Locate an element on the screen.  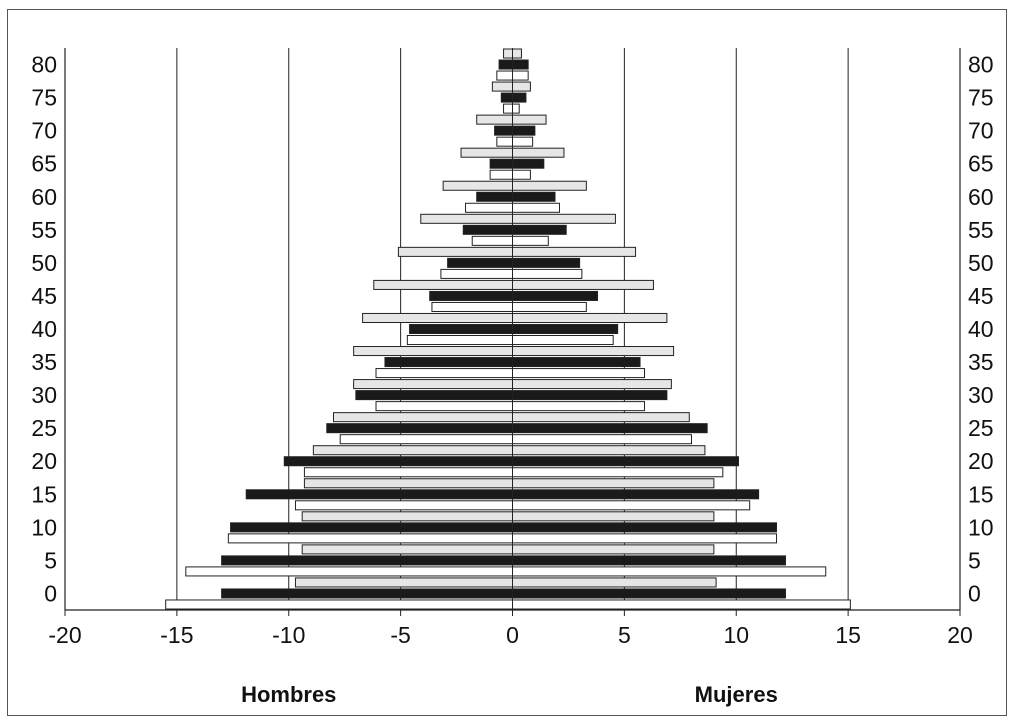
y-tick-label-right: 65 is located at coordinates (981, 164).